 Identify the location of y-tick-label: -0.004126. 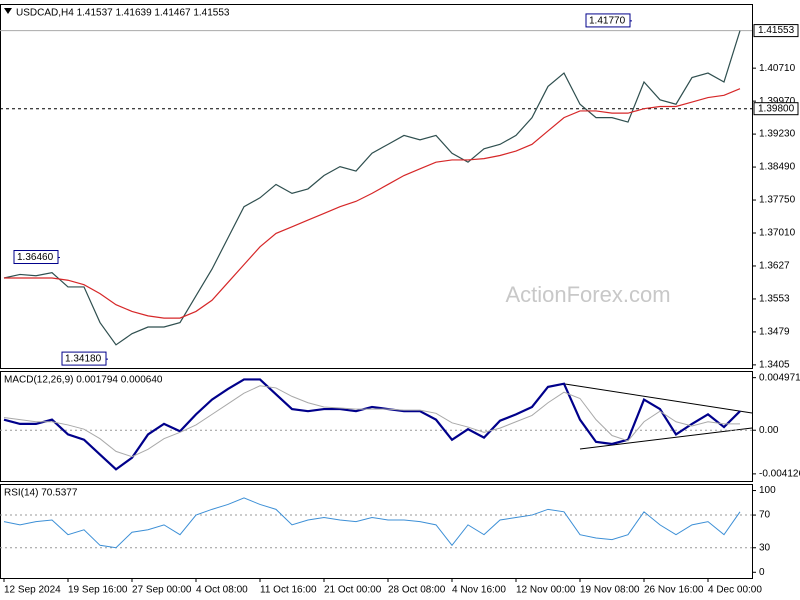
(779, 474).